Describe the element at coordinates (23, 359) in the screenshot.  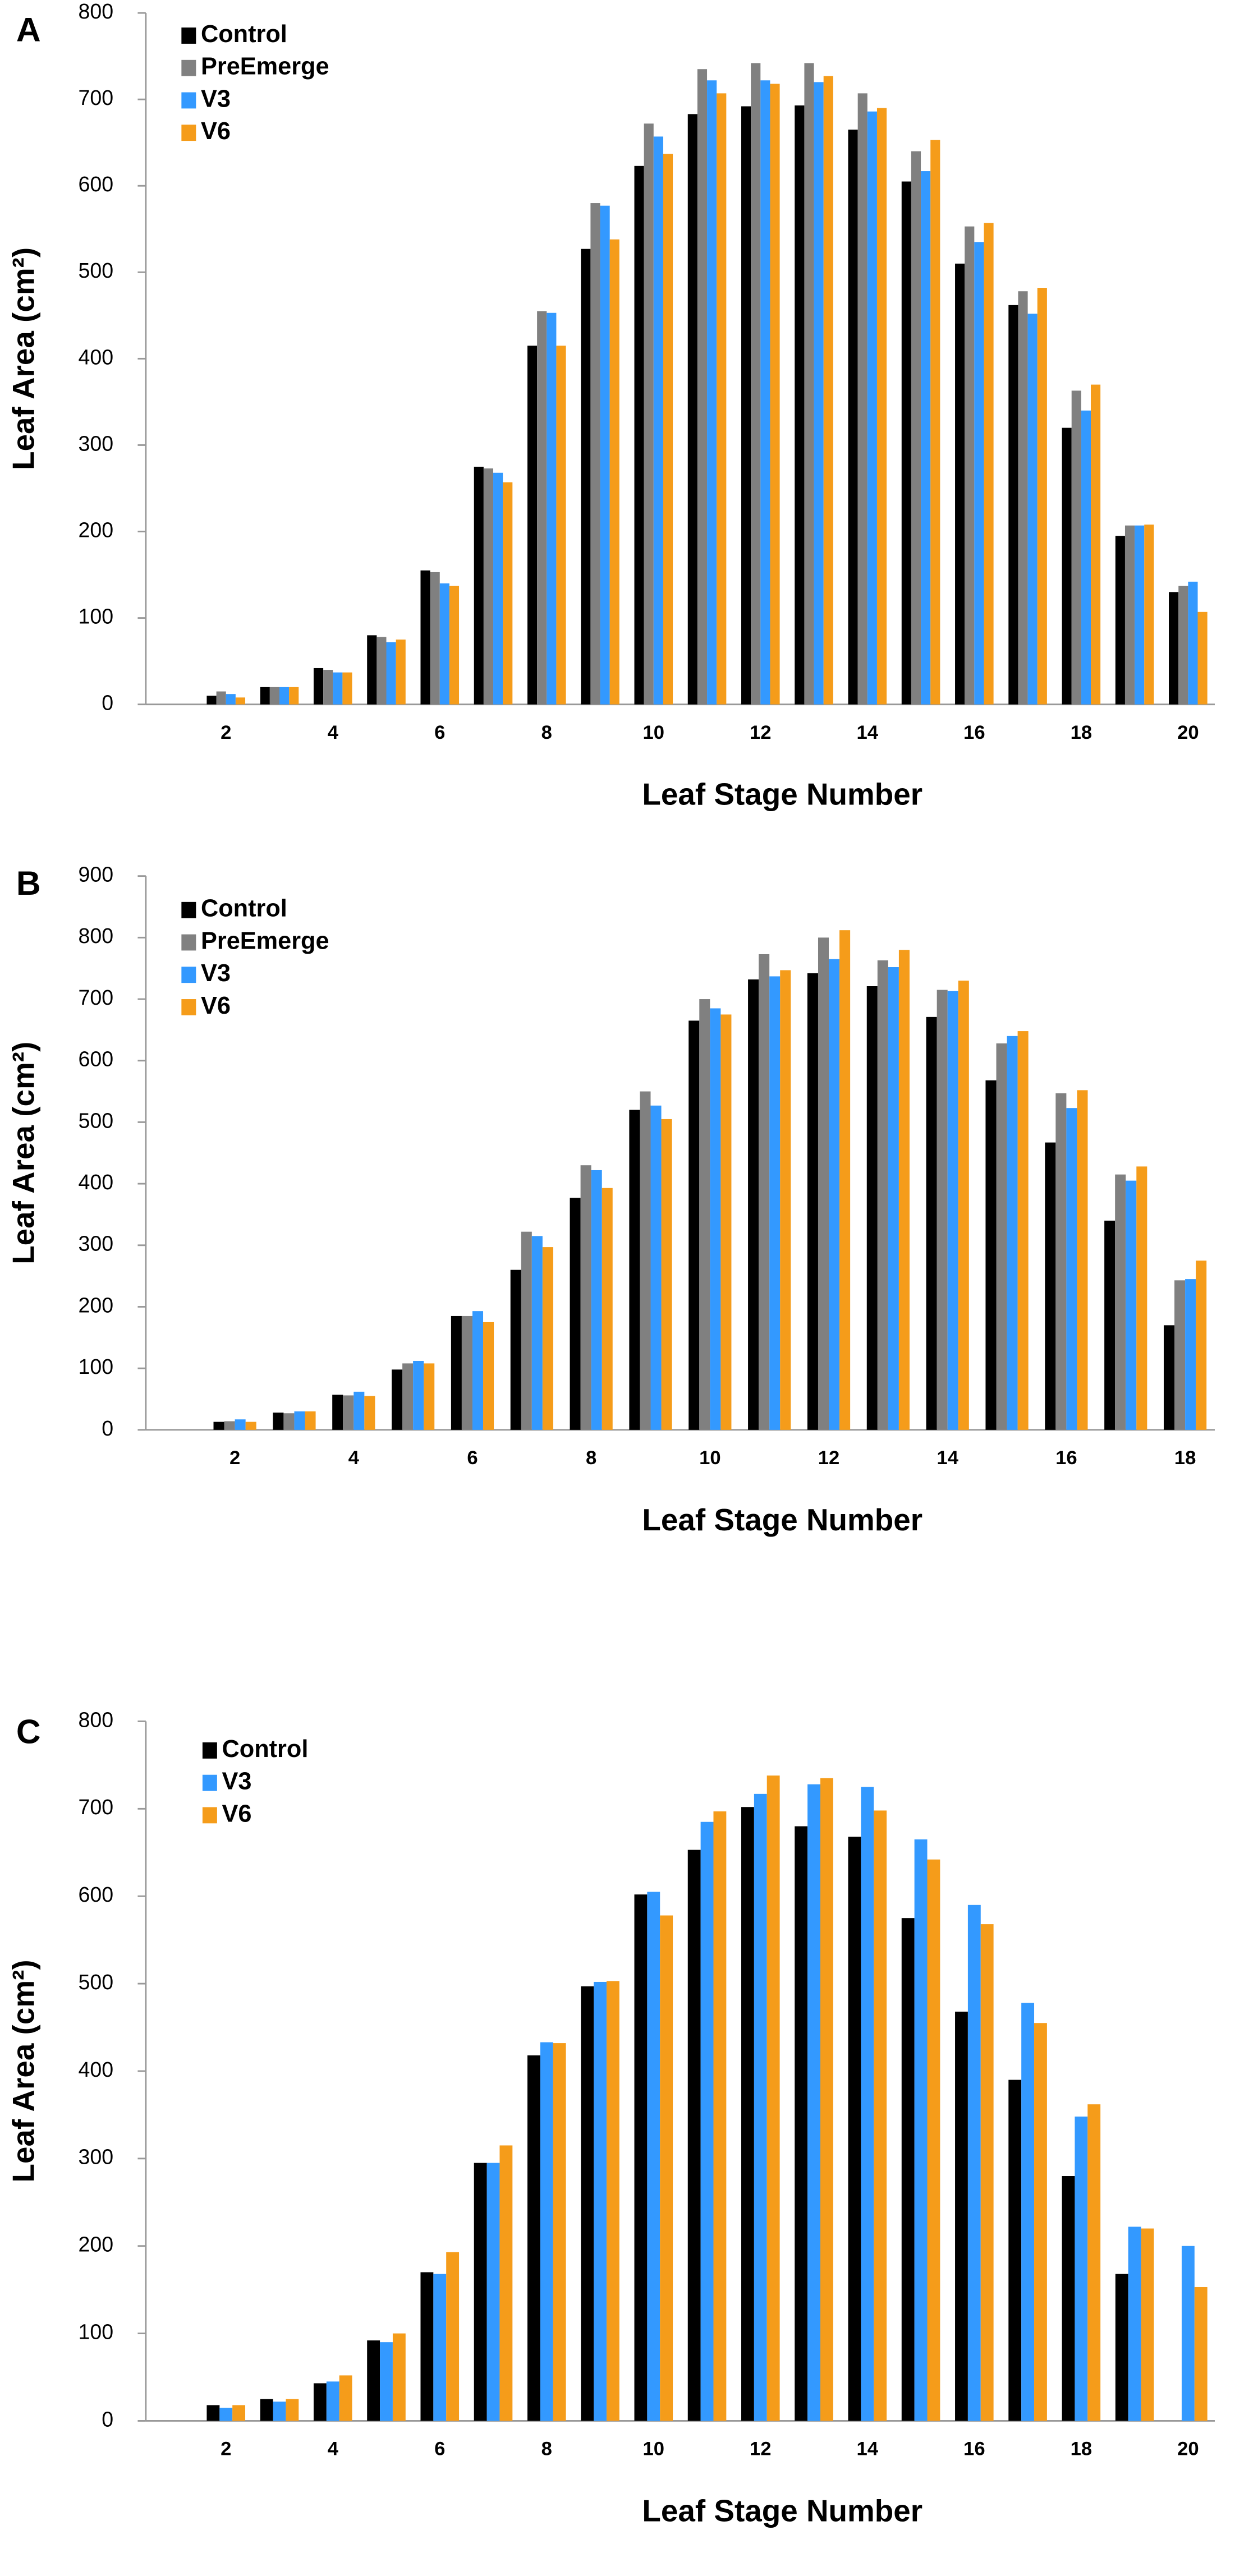
I see `y-axis-label: Leaf Area (cm²)` at that location.